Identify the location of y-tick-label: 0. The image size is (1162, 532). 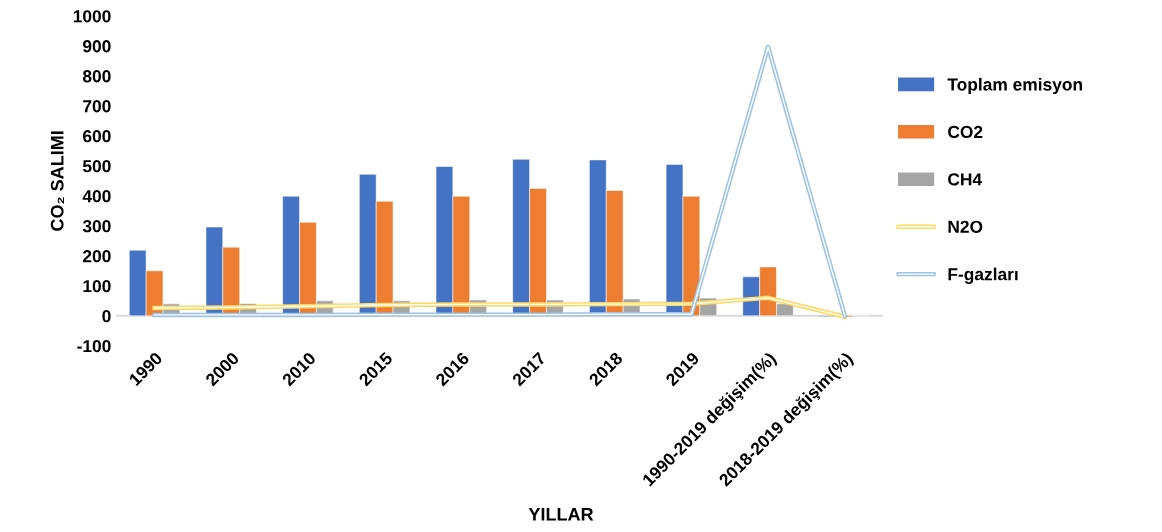
(106, 316).